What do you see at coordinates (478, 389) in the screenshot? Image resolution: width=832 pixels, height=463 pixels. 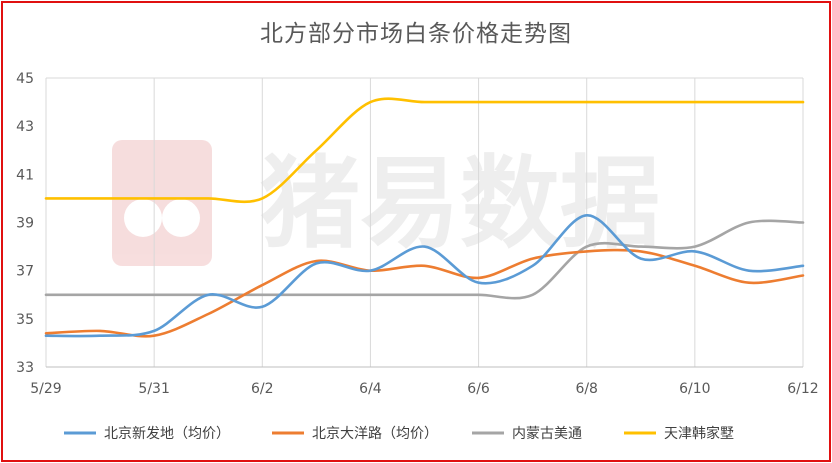 I see `x-tick-label: 6/6` at bounding box center [478, 389].